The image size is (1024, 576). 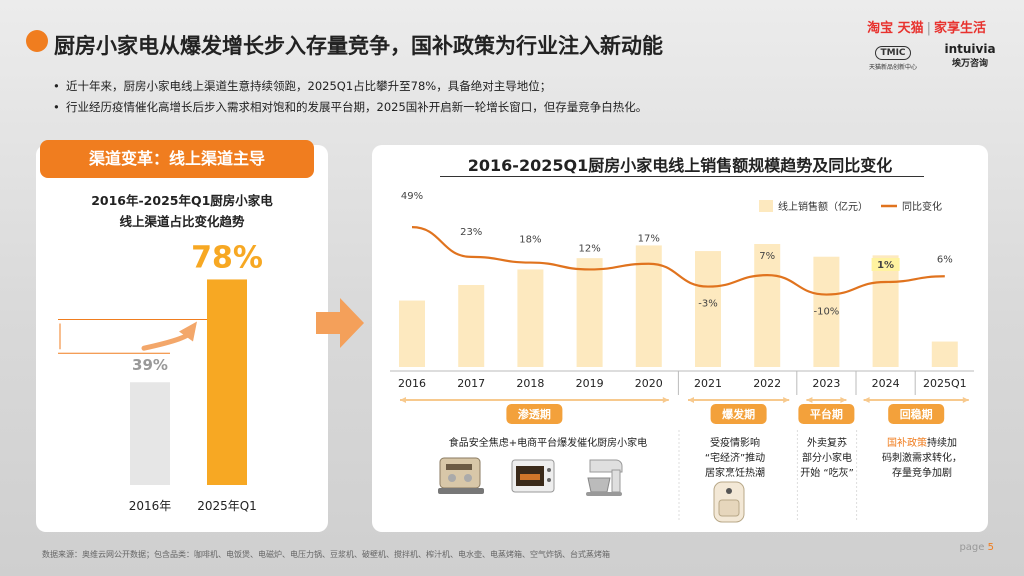 What do you see at coordinates (533, 476) in the screenshot?
I see `oven-icon` at bounding box center [533, 476].